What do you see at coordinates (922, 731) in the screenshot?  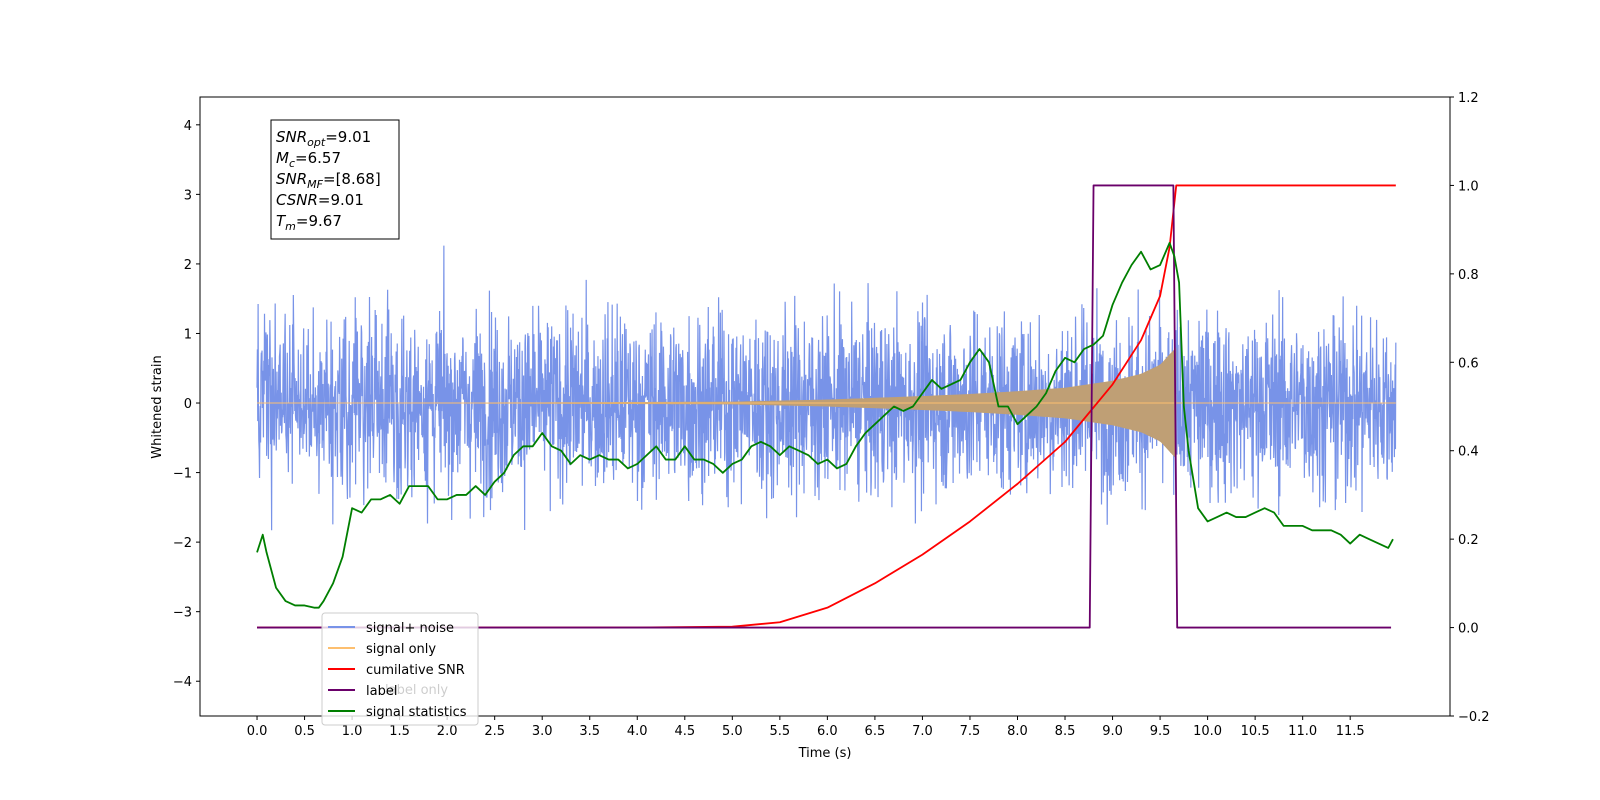 I see `x-tick-label: 7.0` at bounding box center [922, 731].